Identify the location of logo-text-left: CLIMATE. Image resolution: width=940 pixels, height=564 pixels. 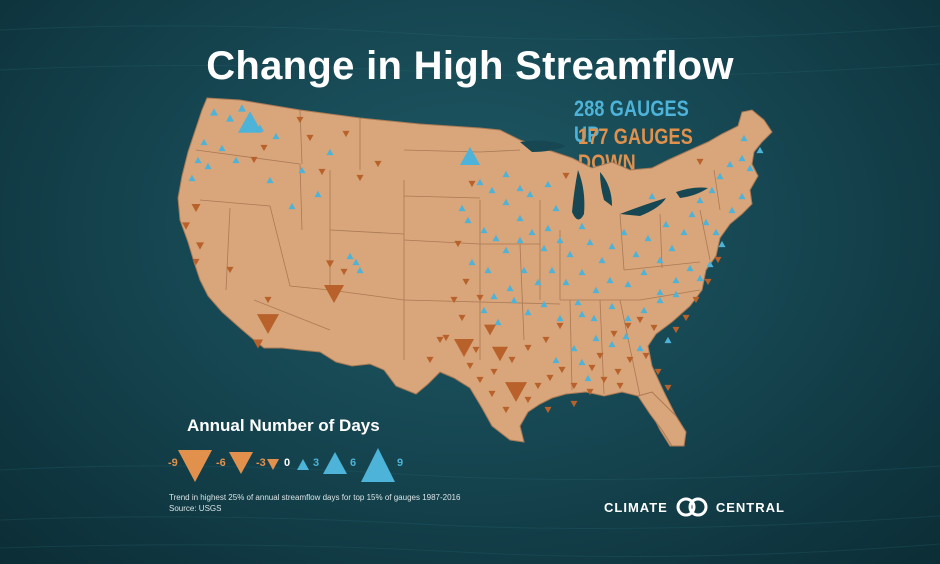
(636, 507).